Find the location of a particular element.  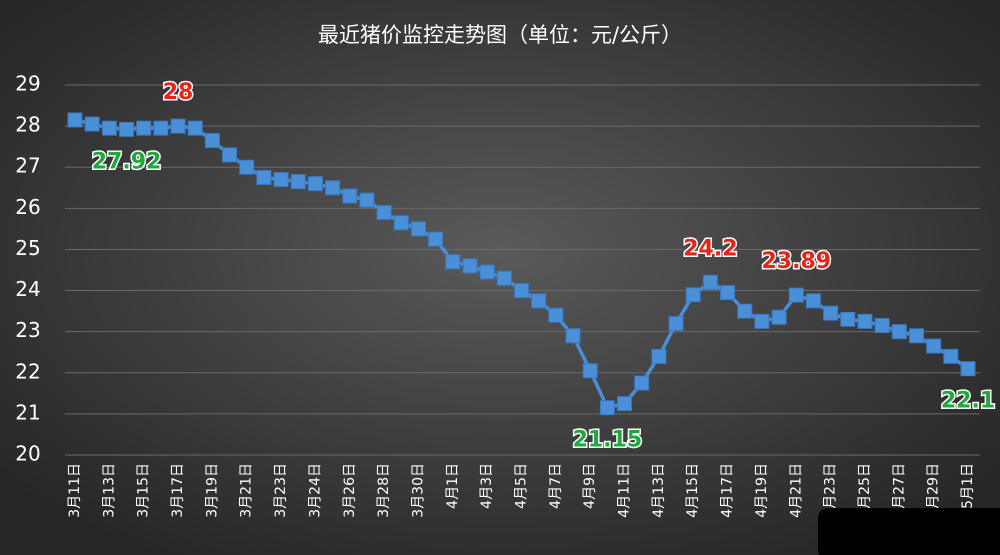

y-tick-label: 29 is located at coordinates (27, 84).